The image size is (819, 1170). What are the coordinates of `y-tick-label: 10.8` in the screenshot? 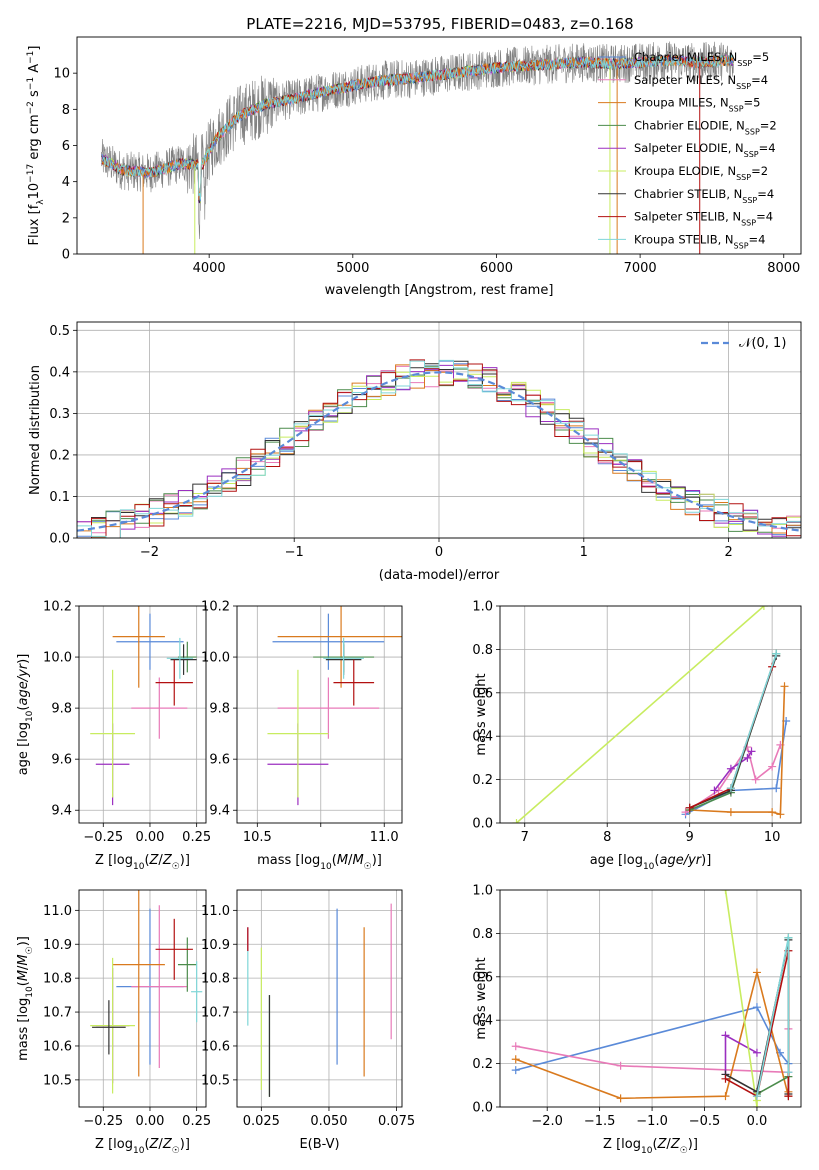 It's located at (215, 979).